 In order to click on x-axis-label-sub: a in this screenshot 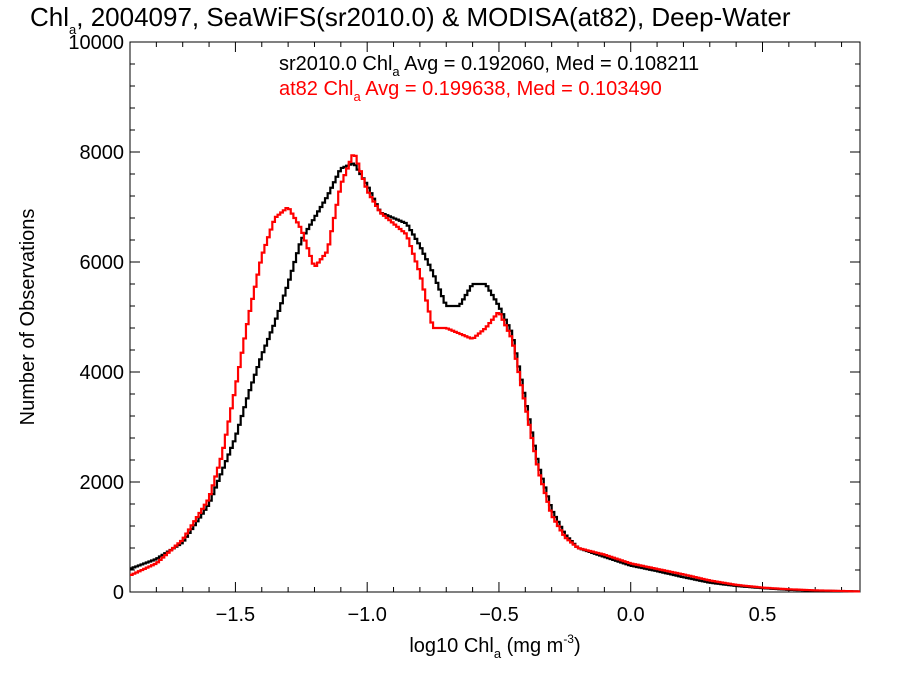, I will do `click(498, 653)`.